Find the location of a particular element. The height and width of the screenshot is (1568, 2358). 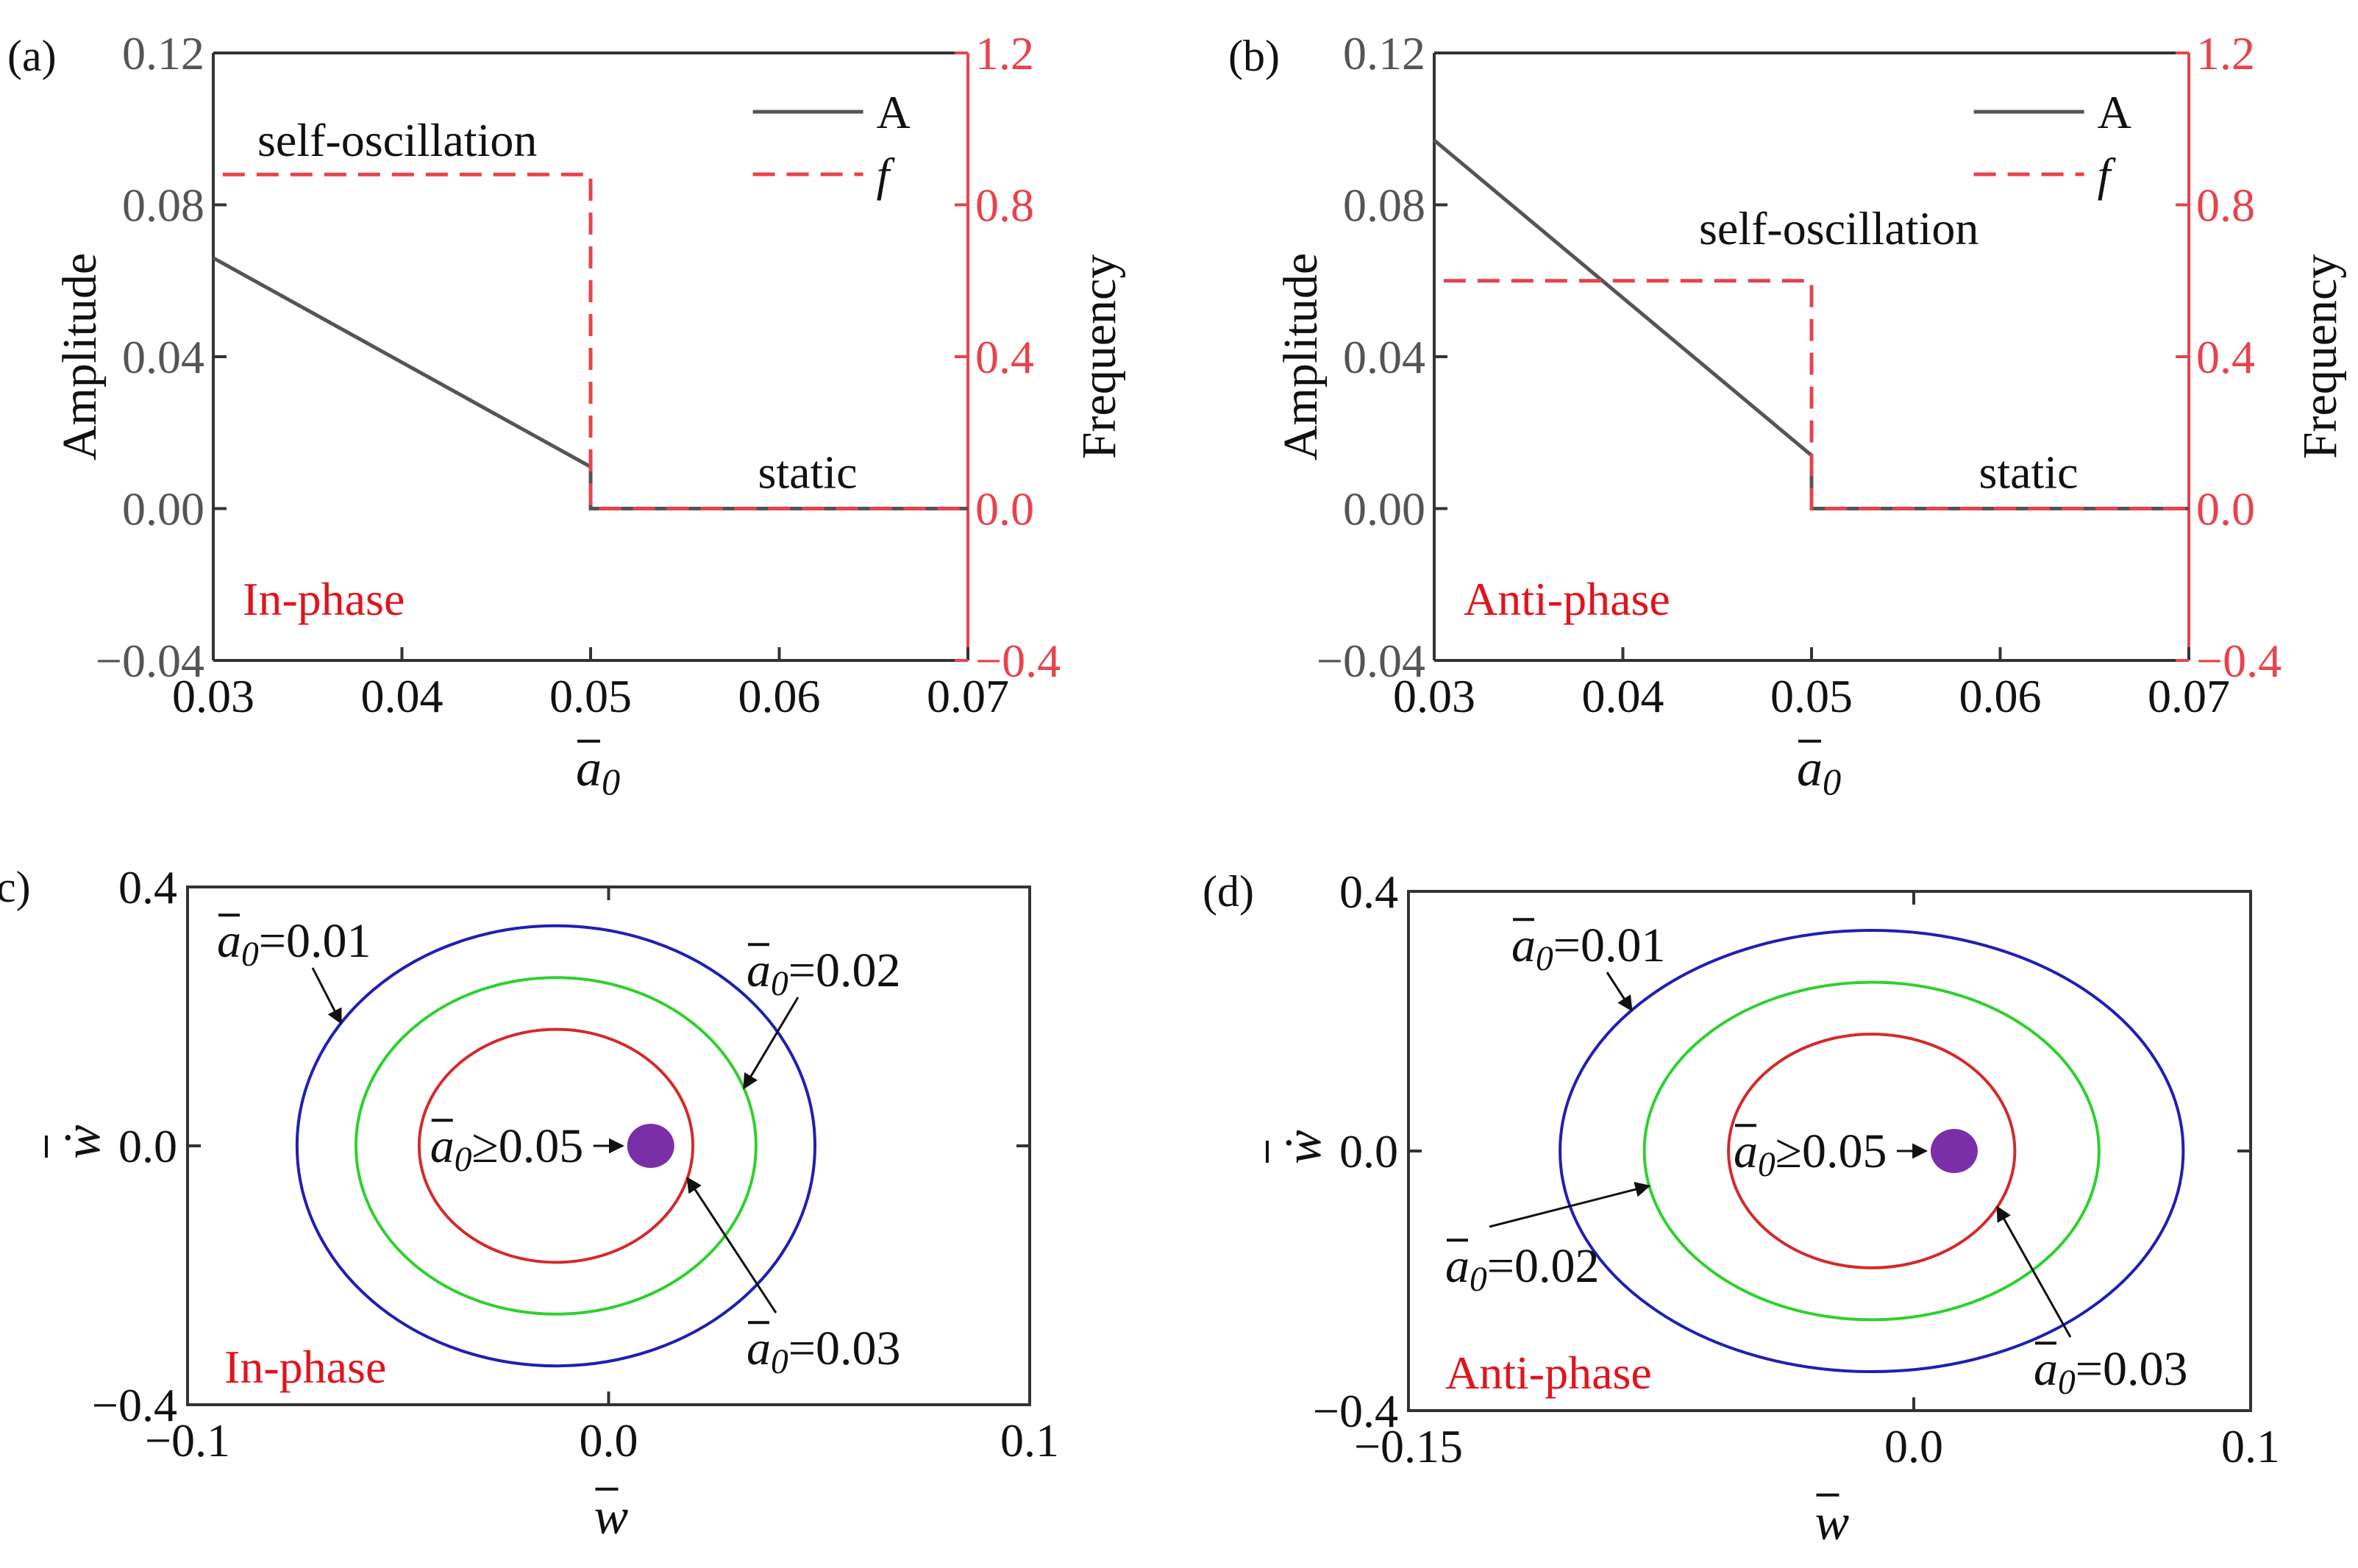

x-tick-label: −0.15 is located at coordinates (1409, 1446).